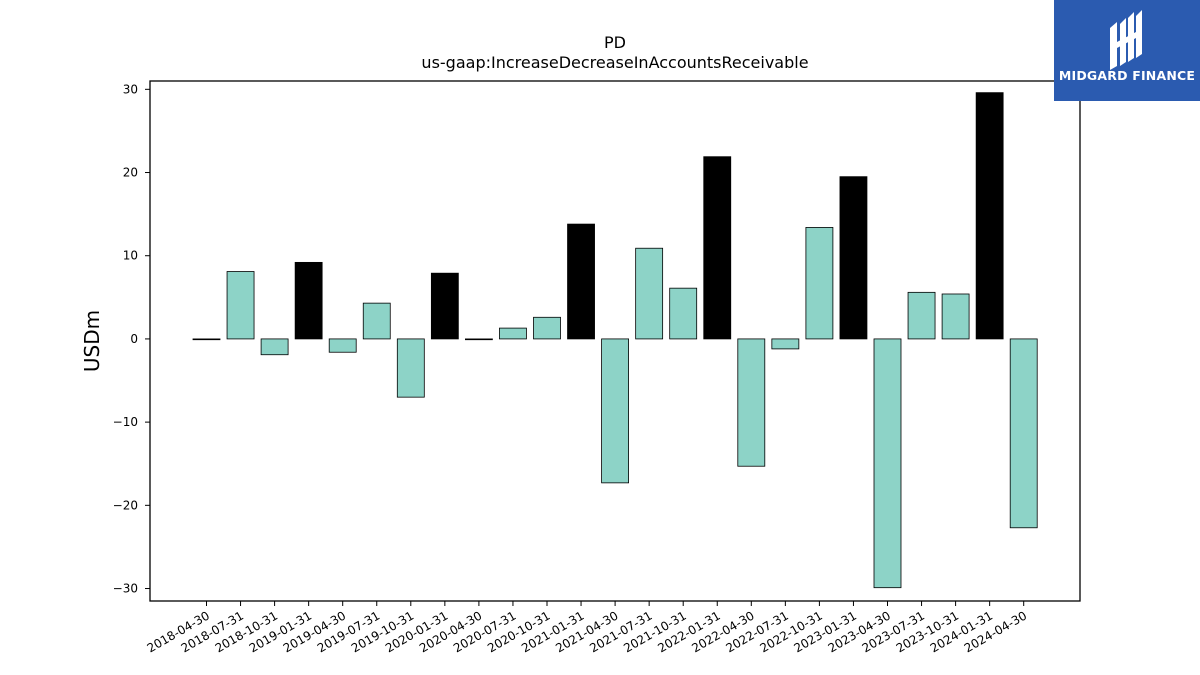 This screenshot has width=1200, height=675. I want to click on midgard-logo-icon, so click(1126, 40).